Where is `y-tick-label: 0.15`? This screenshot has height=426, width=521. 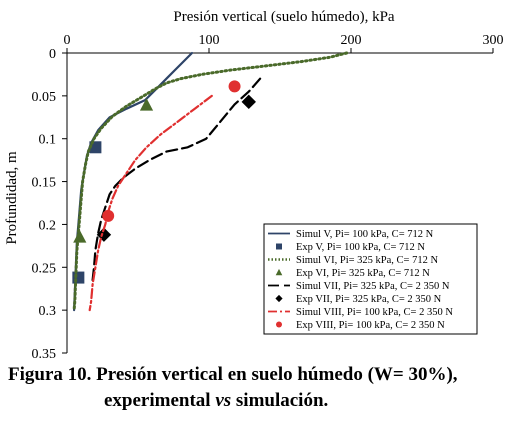
y-tick-label: 0.15 is located at coordinates (44, 183).